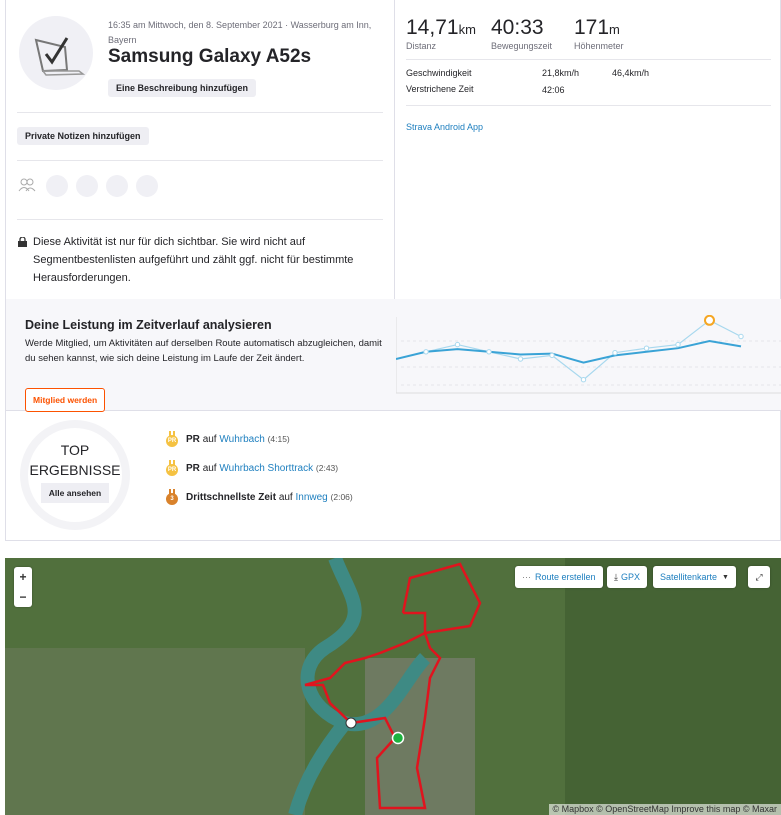 The image size is (781, 815). I want to click on achievement-item: 3 Drittschnellste Zeit auf Innweg (2:06), so click(259, 497).